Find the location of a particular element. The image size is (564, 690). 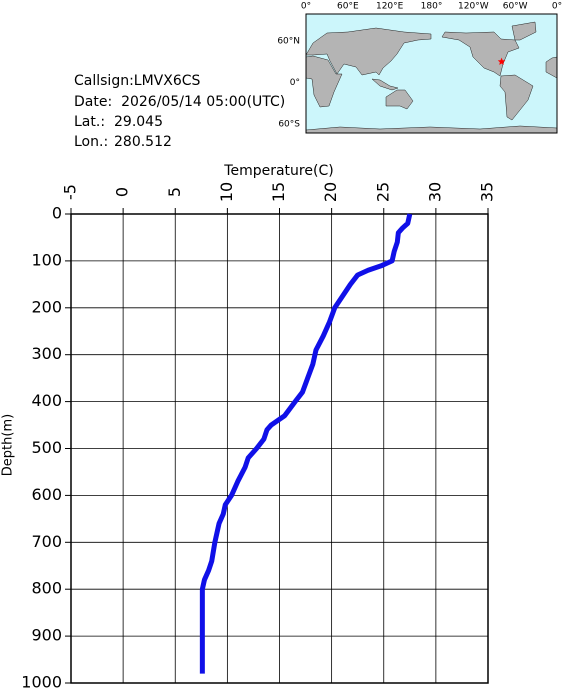

depth-label: Depth(m) is located at coordinates (8, 445).